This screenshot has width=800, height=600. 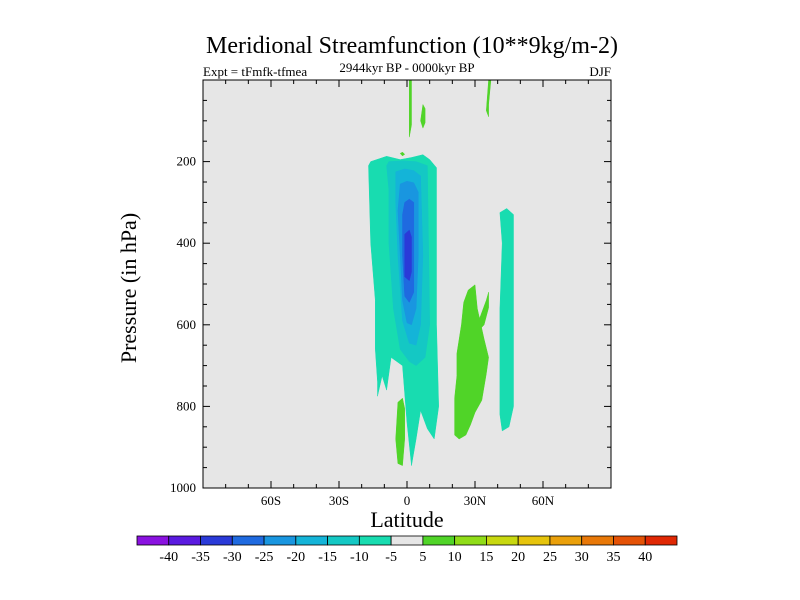 I want to click on experiment-label: Expt = tFmfk-tfmea, so click(x=255, y=71).